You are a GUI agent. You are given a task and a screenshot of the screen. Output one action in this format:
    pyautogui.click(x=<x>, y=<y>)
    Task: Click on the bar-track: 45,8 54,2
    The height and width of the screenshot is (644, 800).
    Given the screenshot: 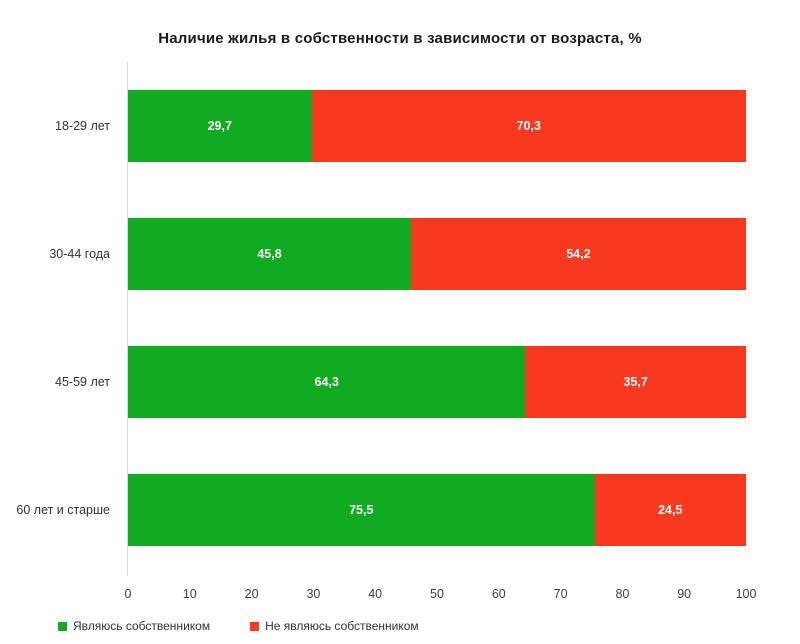 What is the action you would take?
    pyautogui.click(x=437, y=254)
    